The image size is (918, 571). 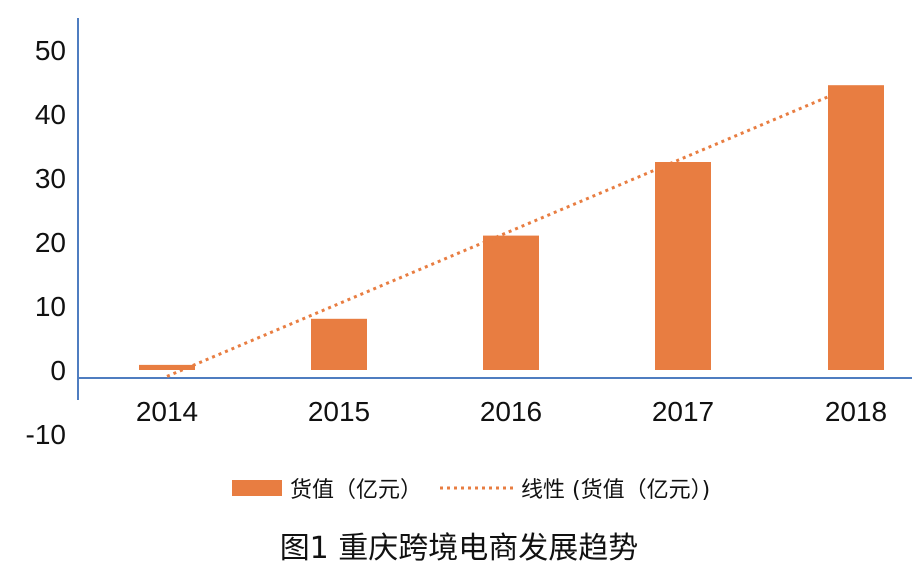 What do you see at coordinates (856, 411) in the screenshot?
I see `x-tick-label: 2018` at bounding box center [856, 411].